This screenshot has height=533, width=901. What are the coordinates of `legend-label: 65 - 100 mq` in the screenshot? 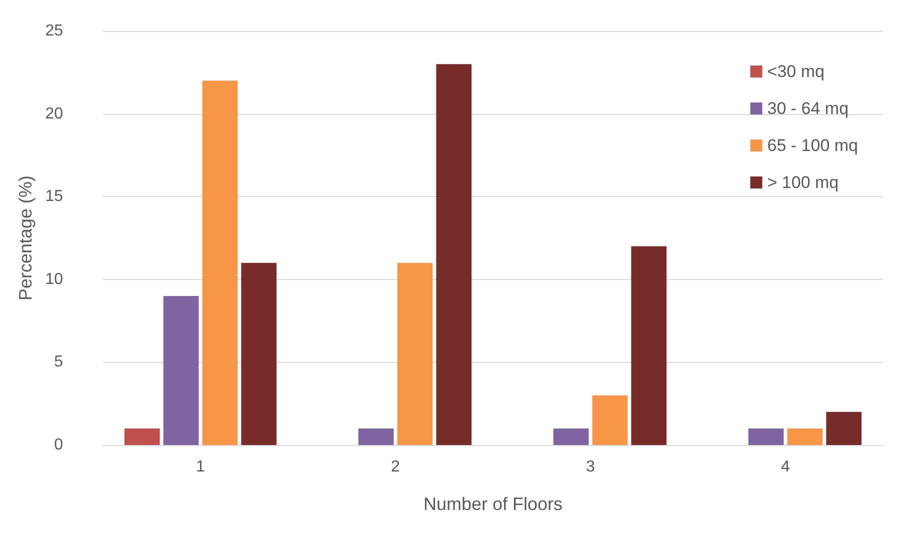 It's located at (812, 145).